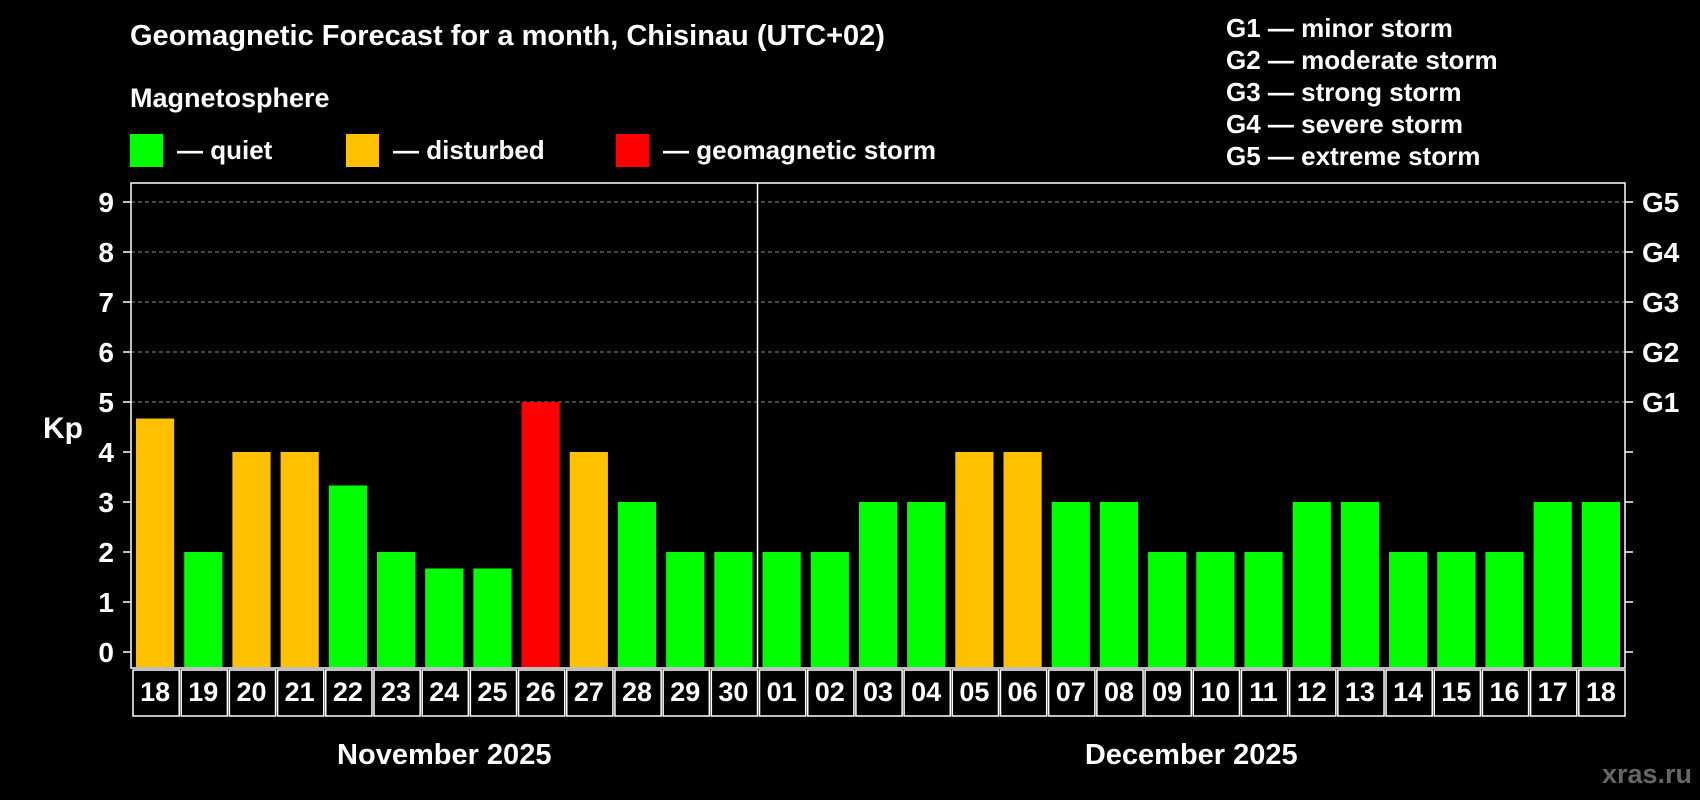 The height and width of the screenshot is (800, 1700). What do you see at coordinates (230, 98) in the screenshot?
I see `legend-header: Magnetosphere` at bounding box center [230, 98].